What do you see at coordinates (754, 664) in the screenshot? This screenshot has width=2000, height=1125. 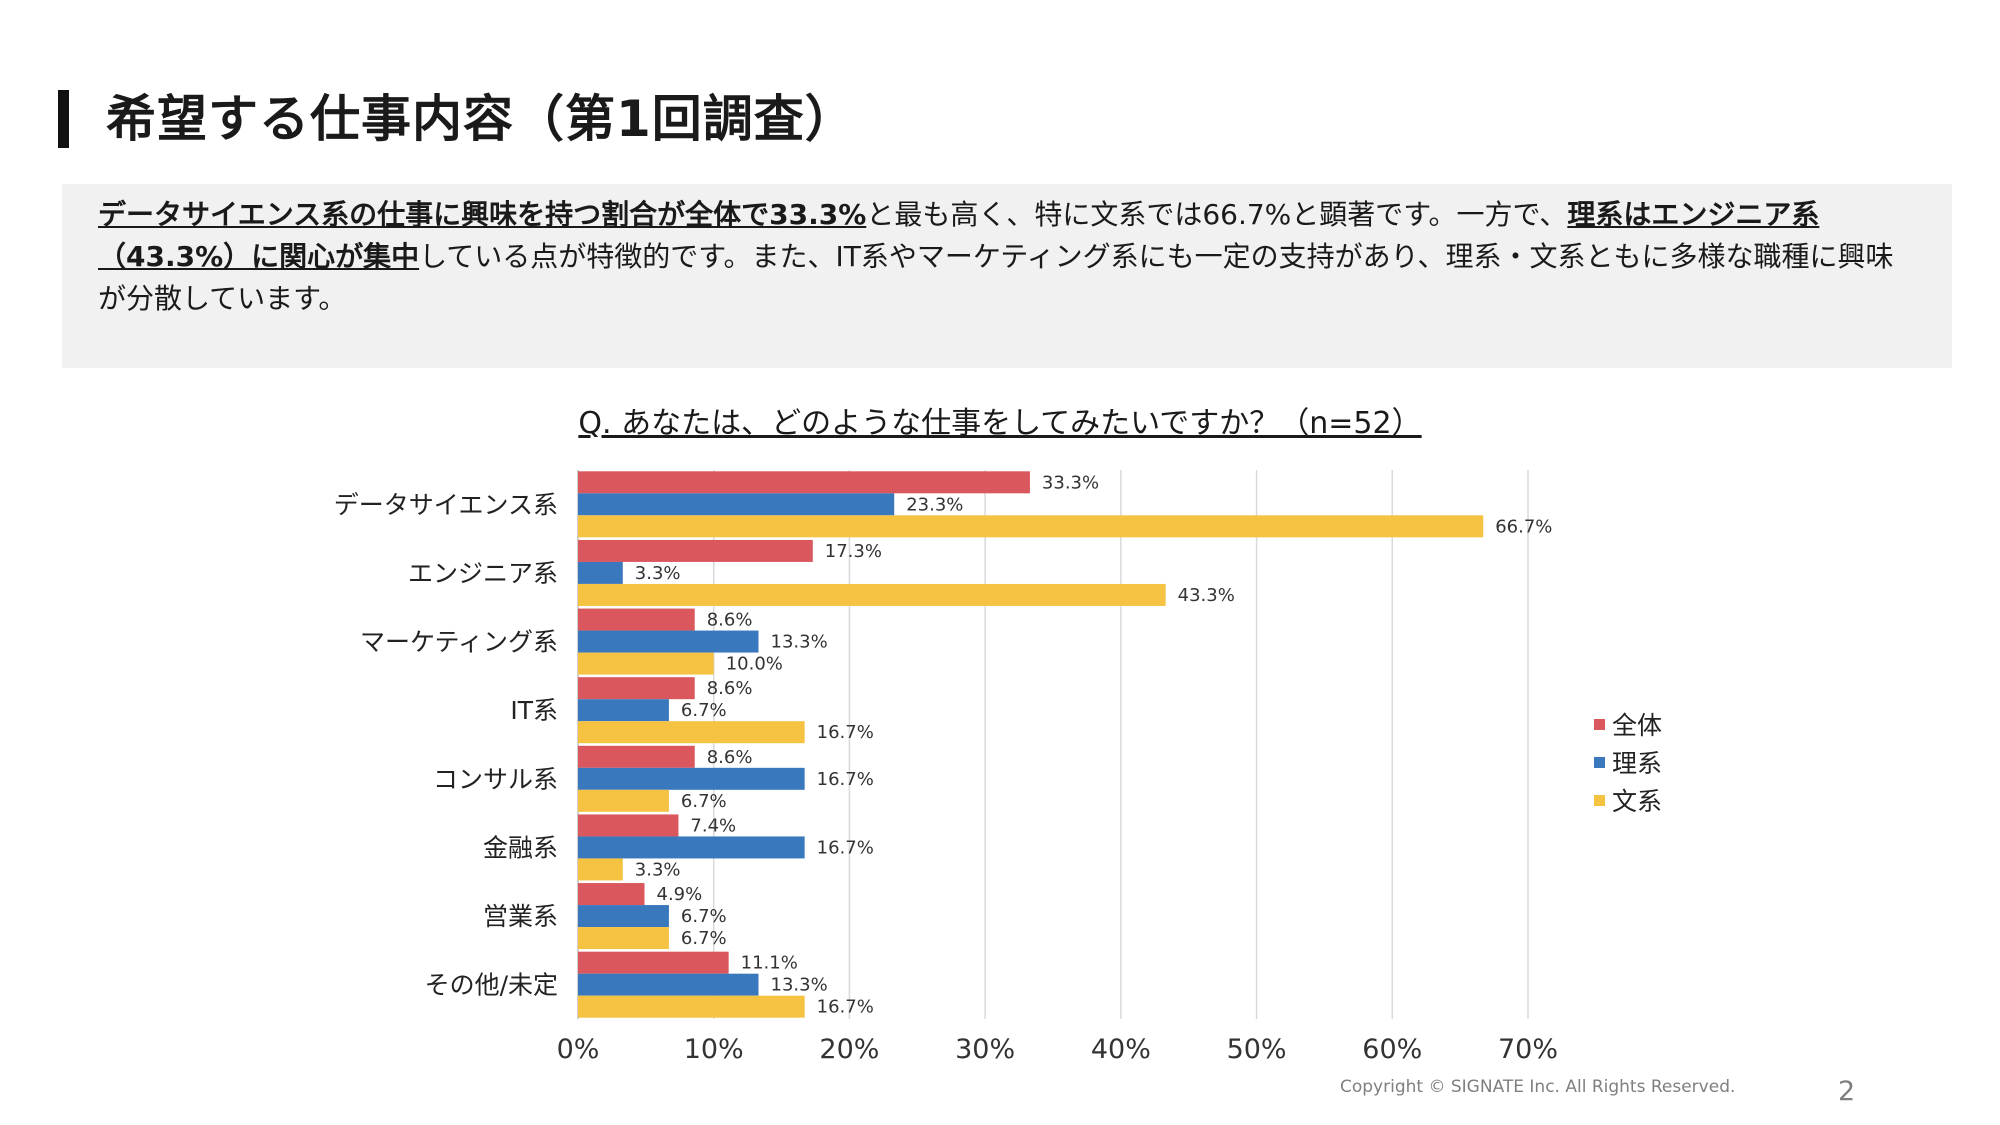 I see `data-label: 10.0%` at bounding box center [754, 664].